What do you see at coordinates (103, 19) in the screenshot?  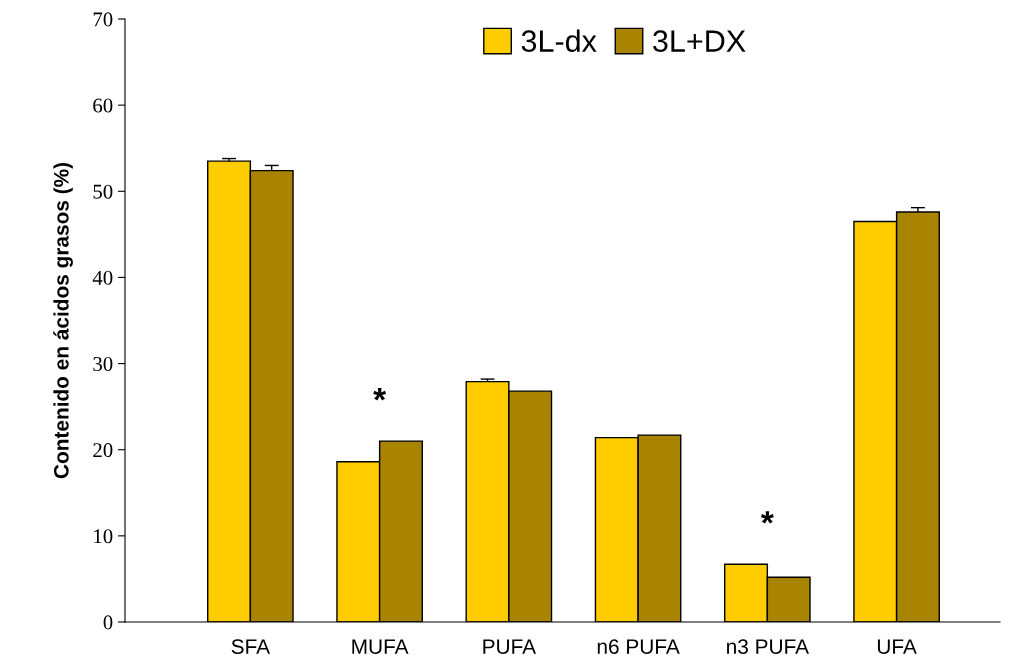 I see `y-tick-label: 70` at bounding box center [103, 19].